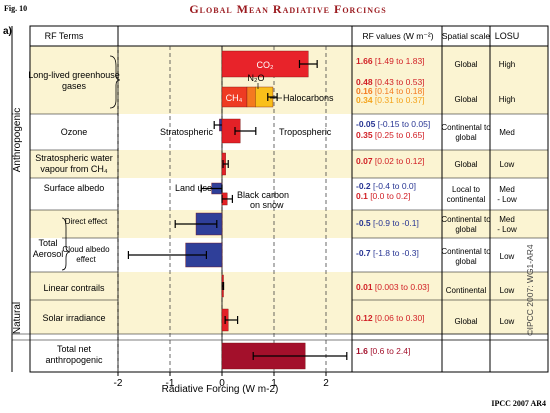  I want to click on rf-value: 0.34 [0.31 to 0.37], so click(390, 100).